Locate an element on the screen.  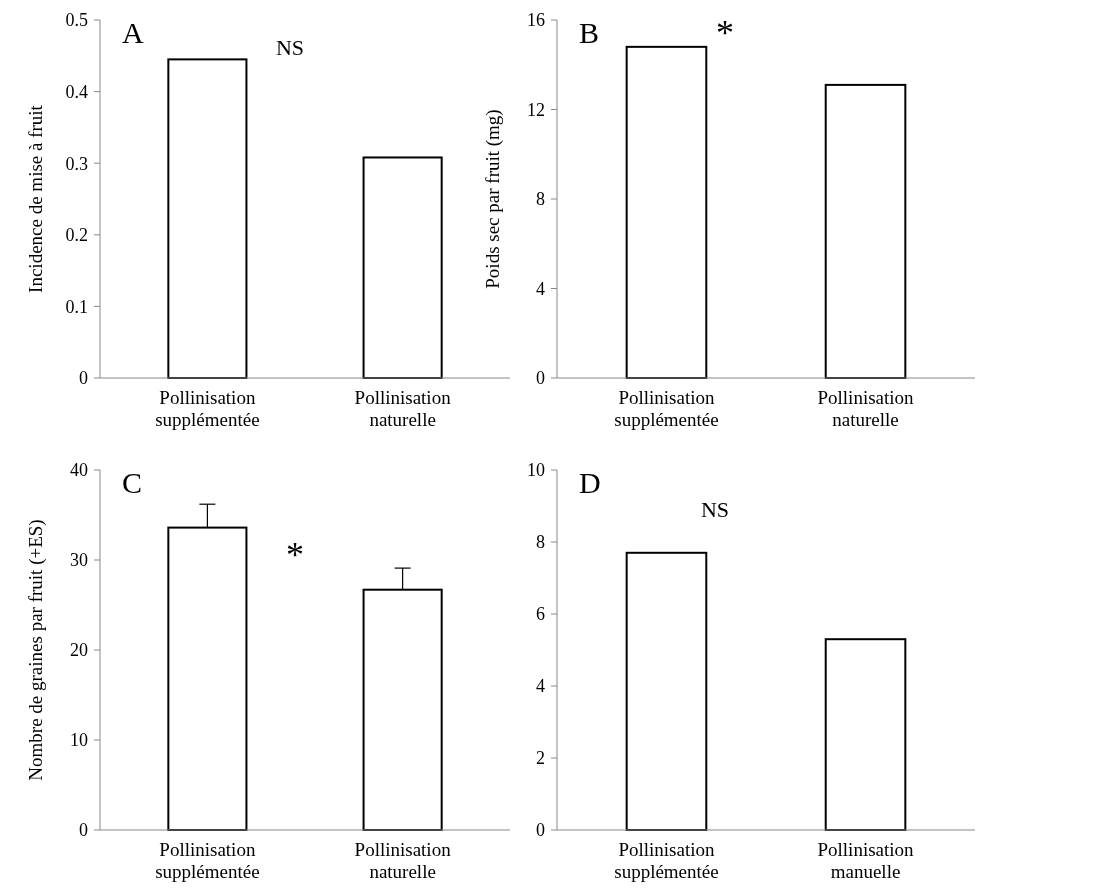
y-tick-label: 16 is located at coordinates (536, 20).